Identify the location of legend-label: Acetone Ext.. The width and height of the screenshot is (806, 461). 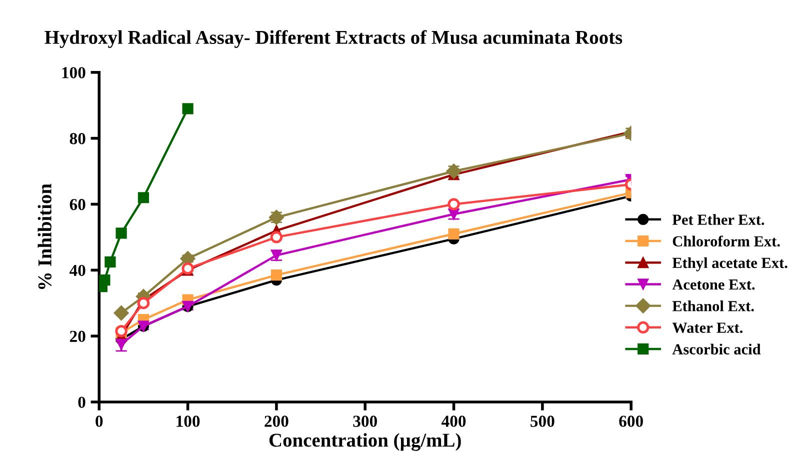
(713, 284).